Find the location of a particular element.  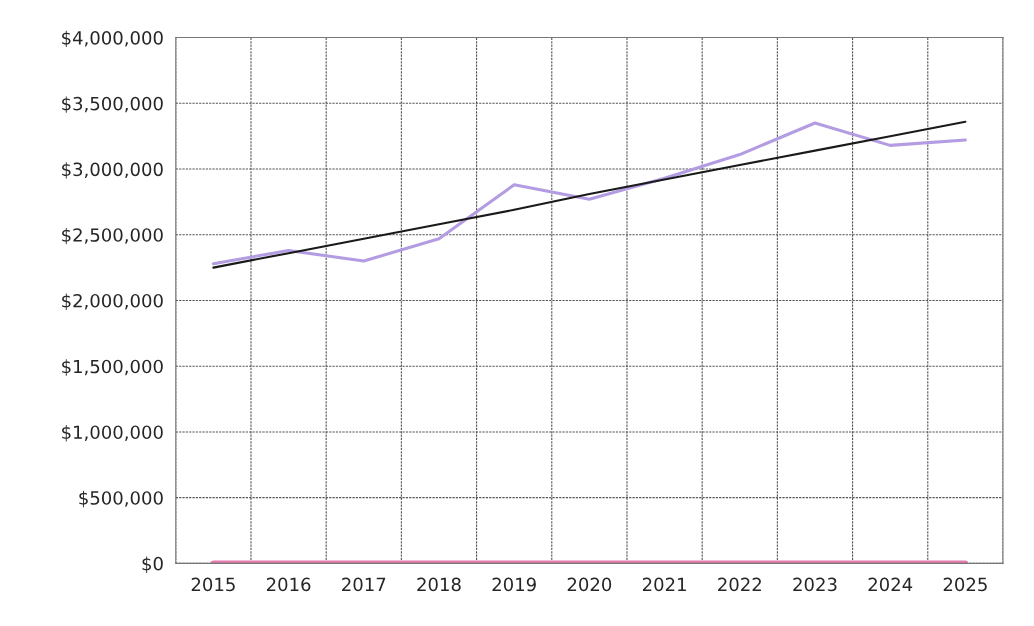

y-tick-label: $3,500,000 is located at coordinates (112, 104).